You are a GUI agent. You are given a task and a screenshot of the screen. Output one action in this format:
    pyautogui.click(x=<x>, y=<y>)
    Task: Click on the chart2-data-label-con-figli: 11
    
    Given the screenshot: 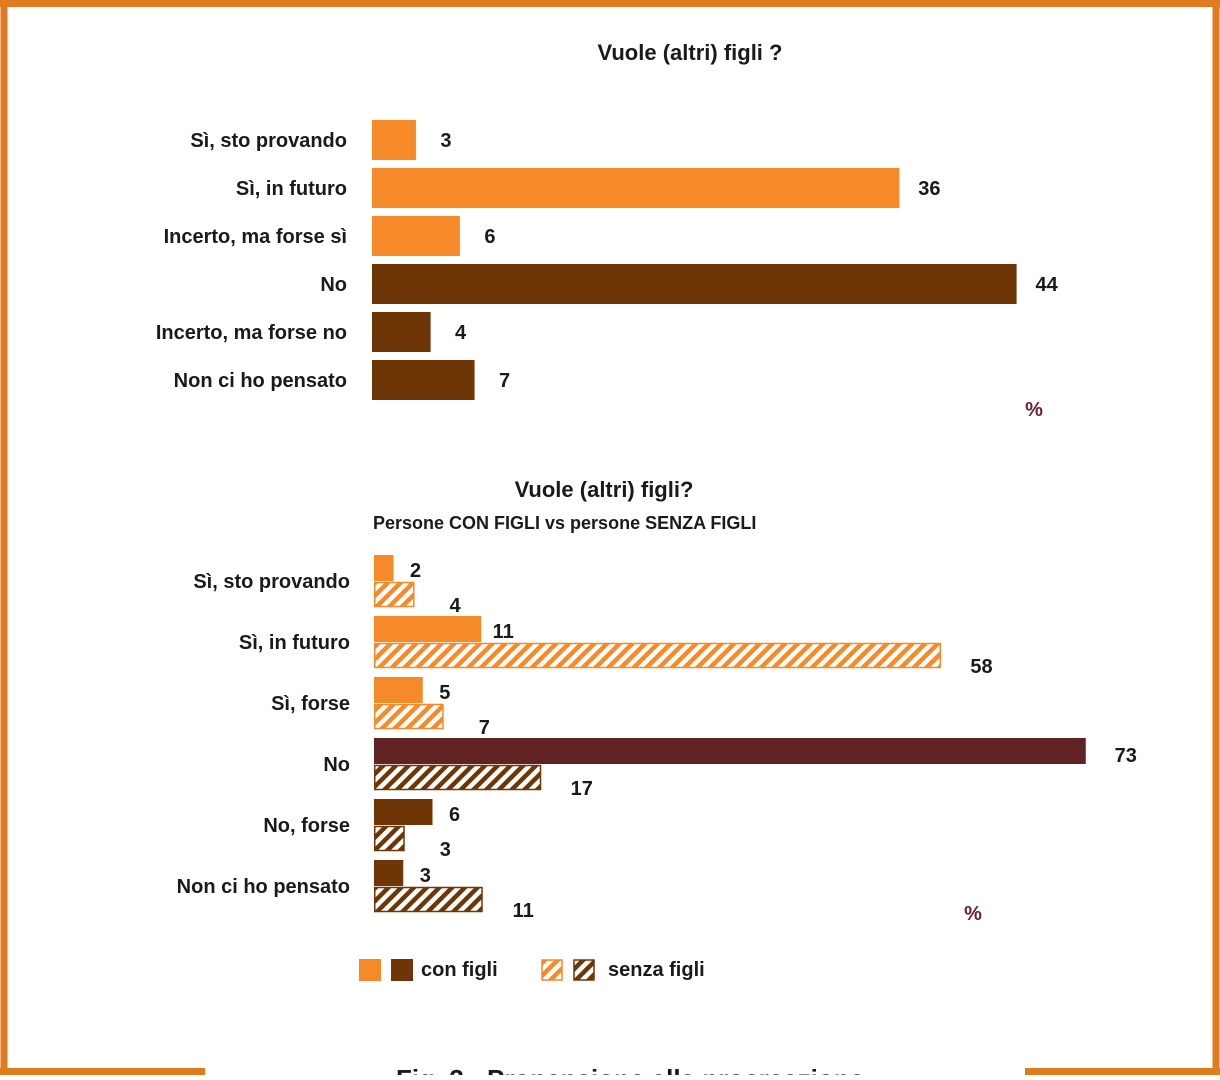 What is the action you would take?
    pyautogui.click(x=503, y=632)
    